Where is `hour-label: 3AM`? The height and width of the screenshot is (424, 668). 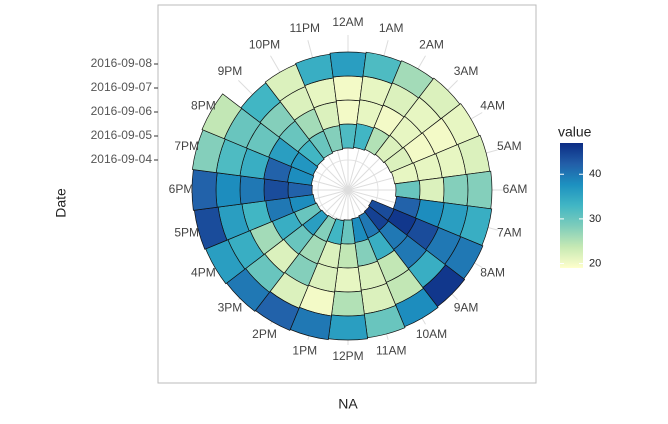 hour-label: 3AM is located at coordinates (466, 71).